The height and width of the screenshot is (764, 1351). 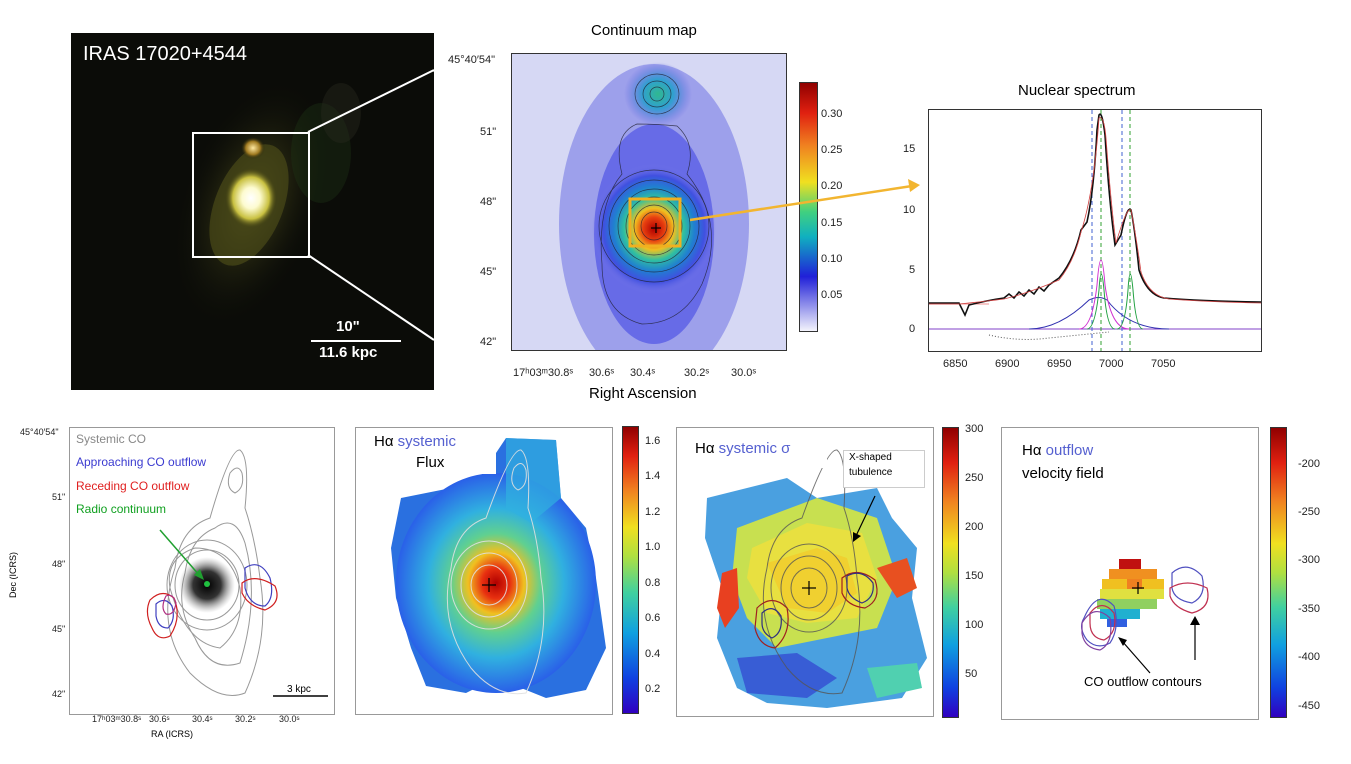 What do you see at coordinates (974, 527) in the screenshot?
I see `sigma-cb-200: 200` at bounding box center [974, 527].